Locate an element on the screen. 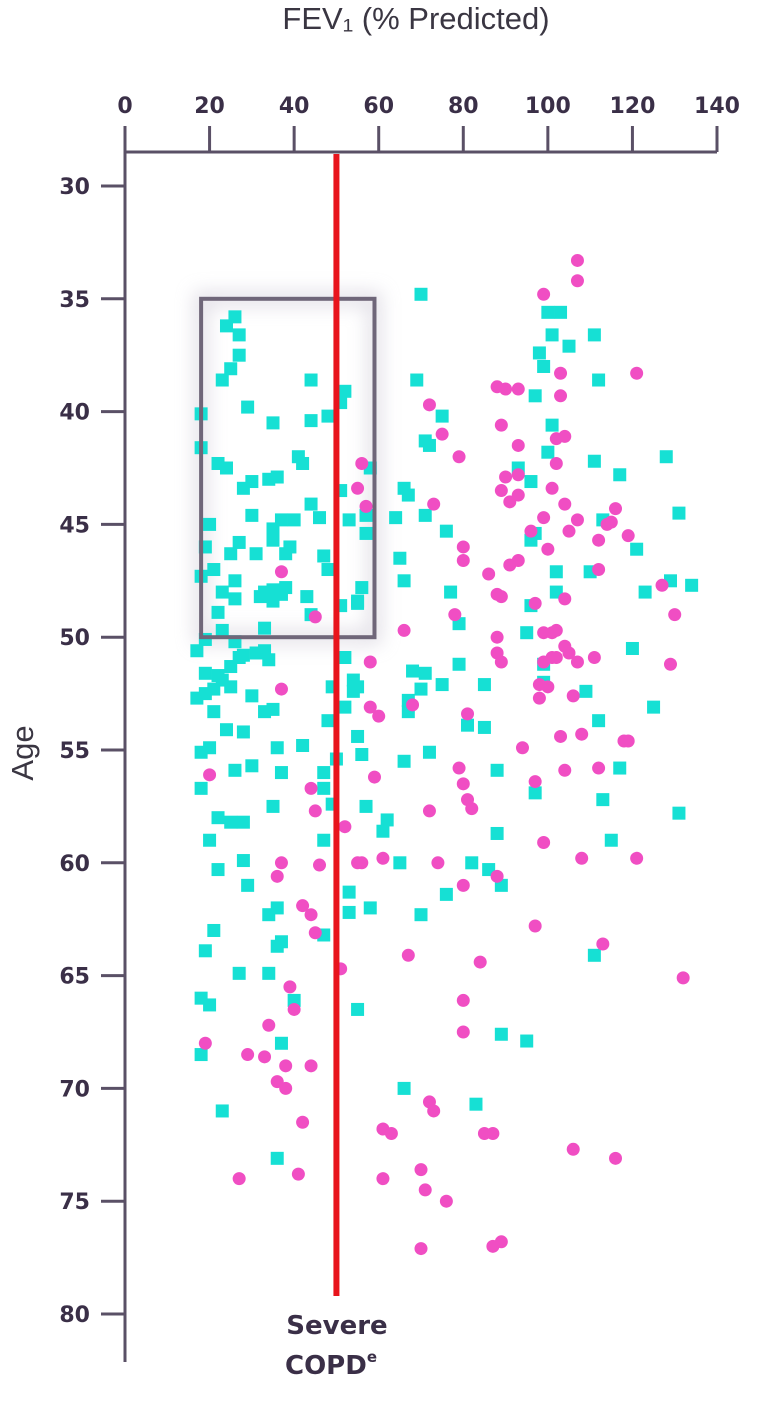  severe-copd-reference: Severe COPDe is located at coordinates (336, 767).